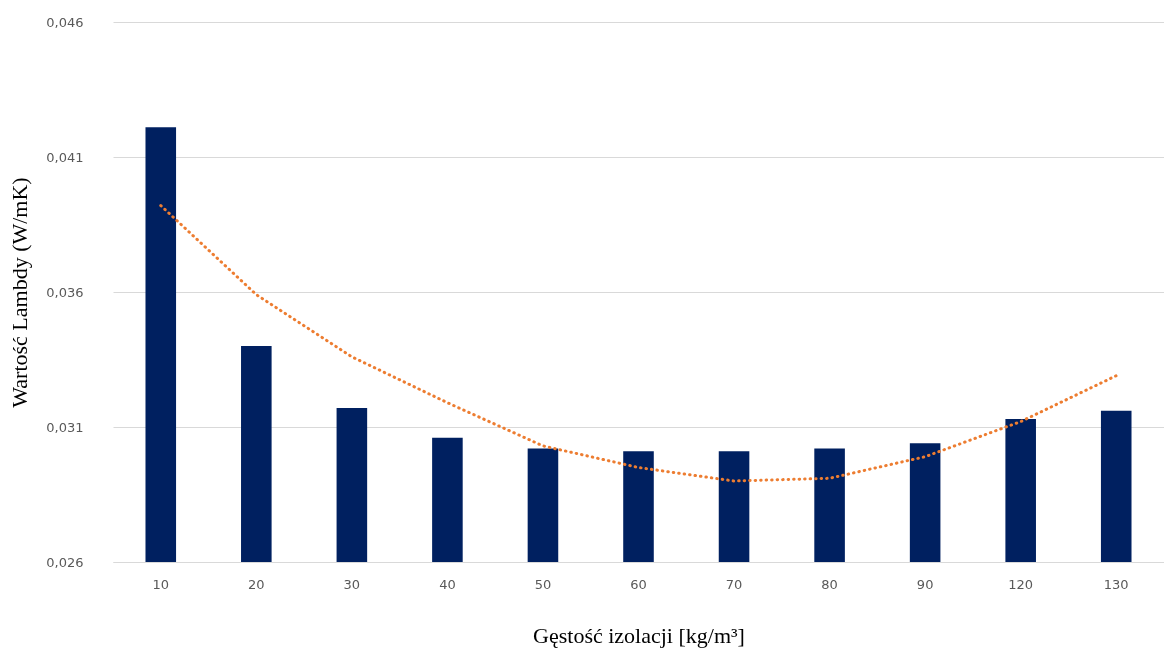  Describe the element at coordinates (734, 584) in the screenshot. I see `x-tick-label: 70` at that location.